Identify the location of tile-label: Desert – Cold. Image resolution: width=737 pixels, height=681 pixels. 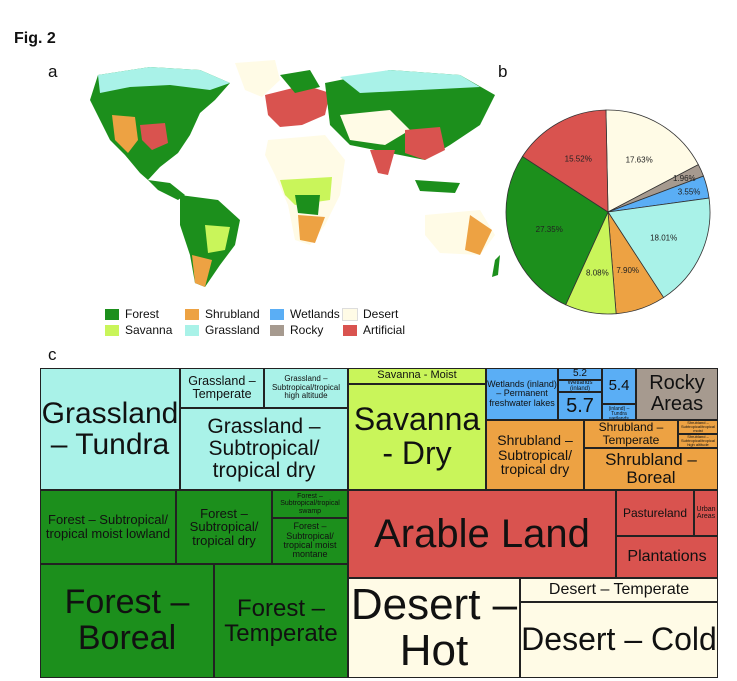
(619, 639).